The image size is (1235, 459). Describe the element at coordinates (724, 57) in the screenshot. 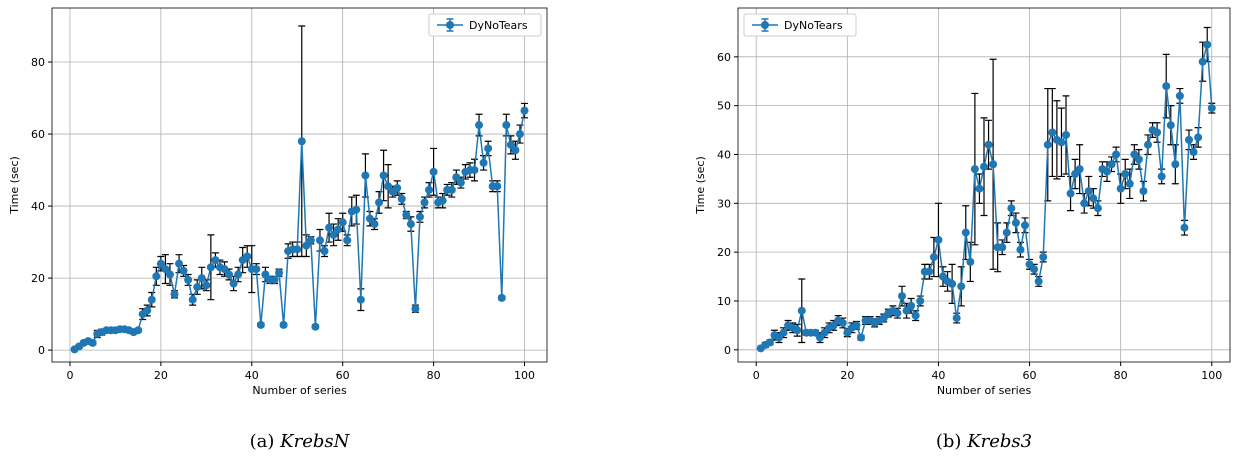

I see `y-tick-label: 60` at that location.